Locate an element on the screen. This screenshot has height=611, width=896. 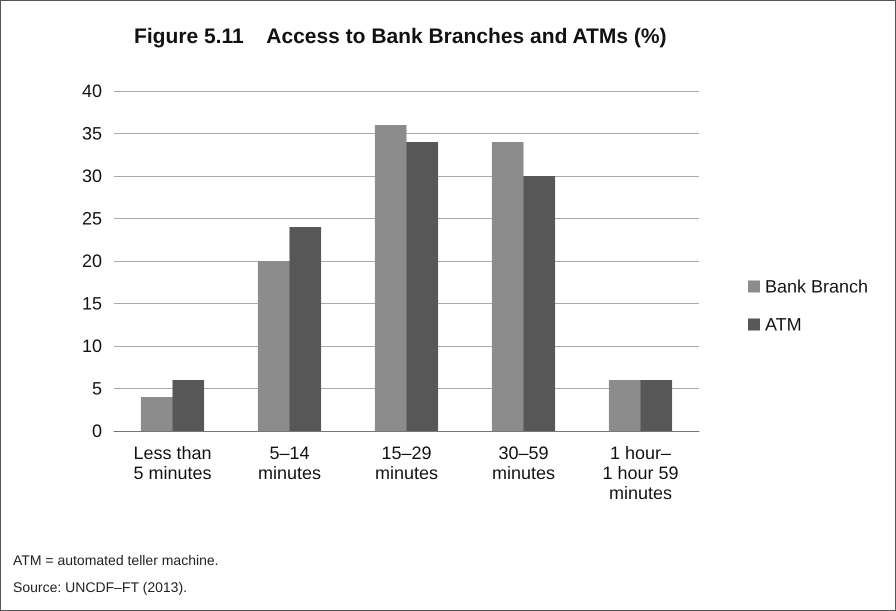
y-tick-label: 15 is located at coordinates (92, 304).